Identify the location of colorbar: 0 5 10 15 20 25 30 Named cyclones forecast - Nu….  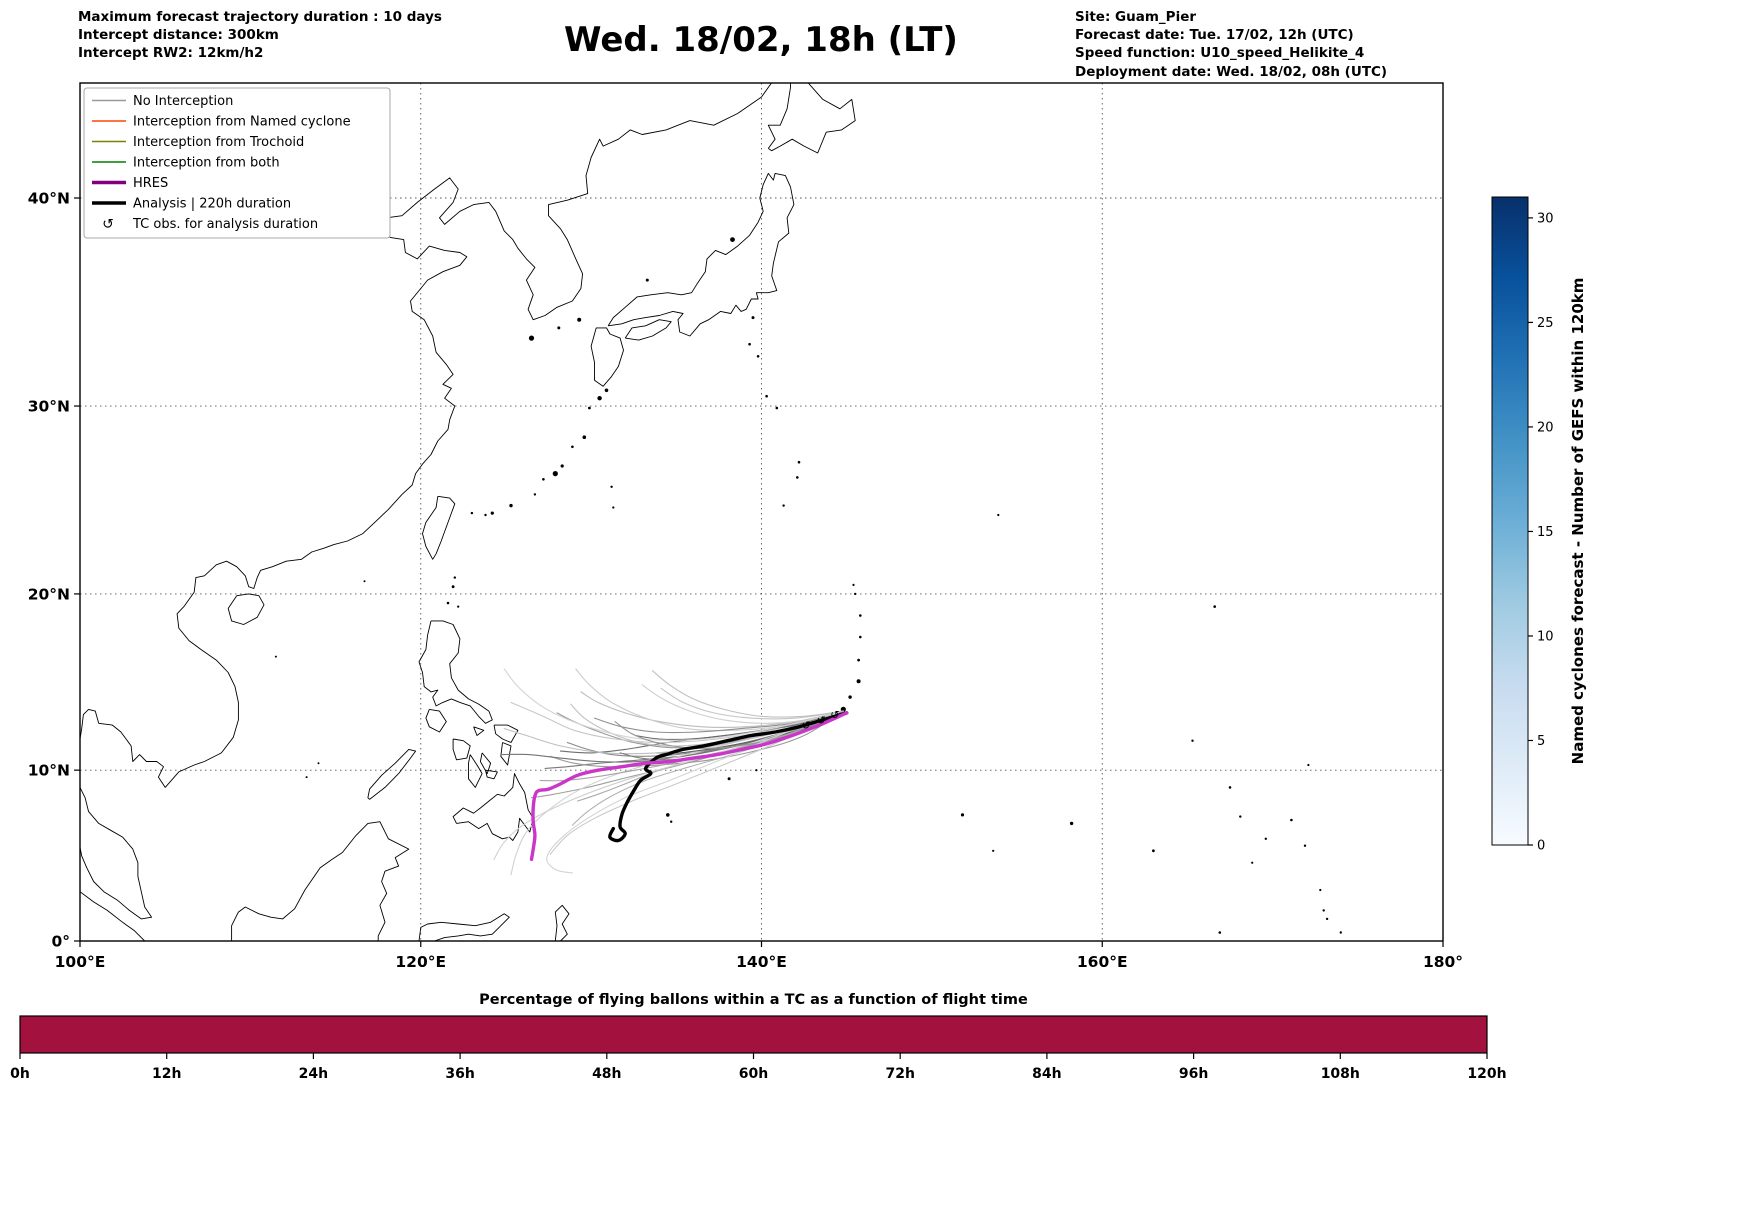
(1539, 525).